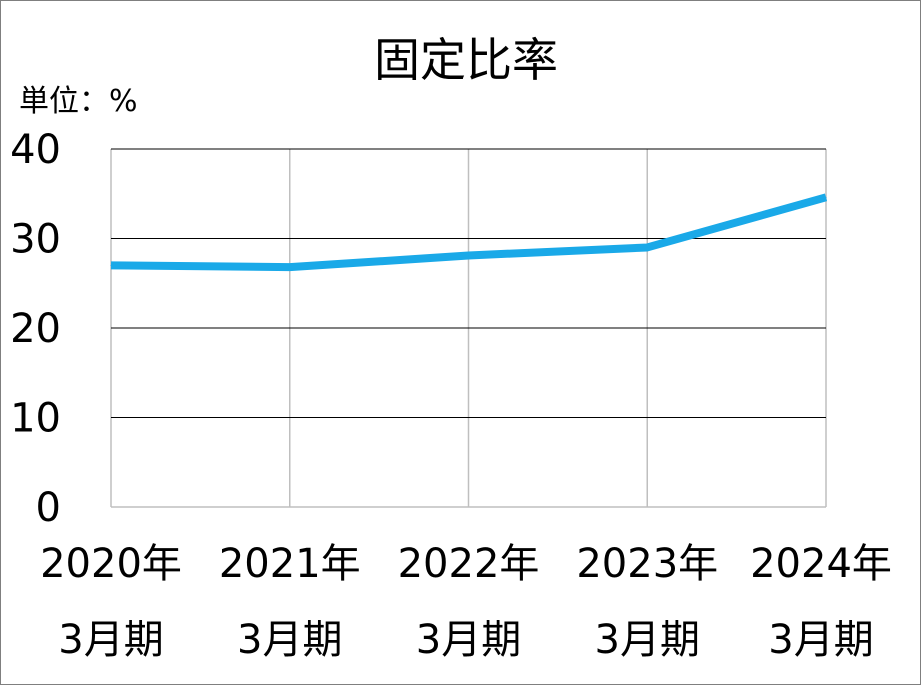 The width and height of the screenshot is (921, 686). I want to click on x-tick-label-year: 2023年, so click(647, 564).